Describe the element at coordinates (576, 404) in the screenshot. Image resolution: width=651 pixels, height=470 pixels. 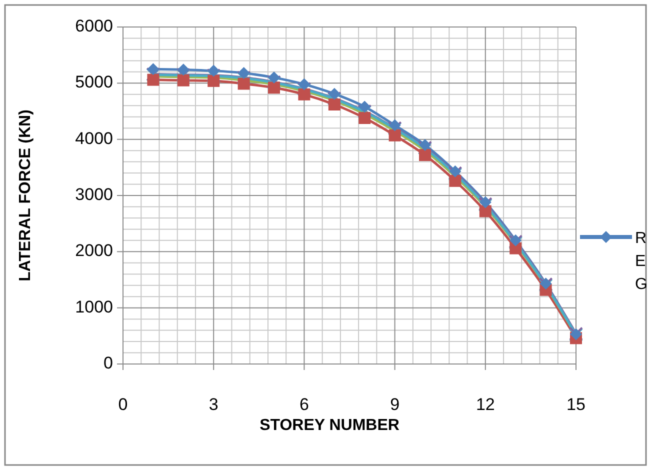
I see `x-tick-label: 15` at that location.